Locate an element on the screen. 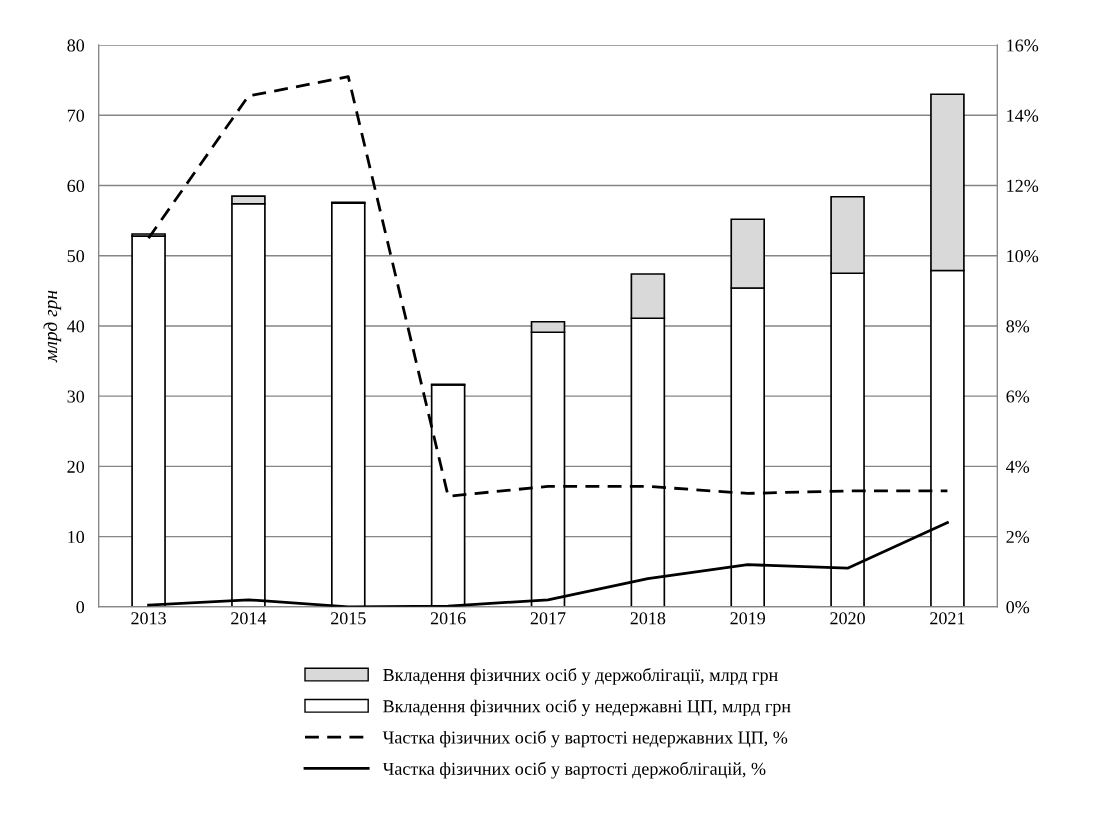 This screenshot has width=1096, height=820. y-axis-title: млрд грн is located at coordinates (52, 326).